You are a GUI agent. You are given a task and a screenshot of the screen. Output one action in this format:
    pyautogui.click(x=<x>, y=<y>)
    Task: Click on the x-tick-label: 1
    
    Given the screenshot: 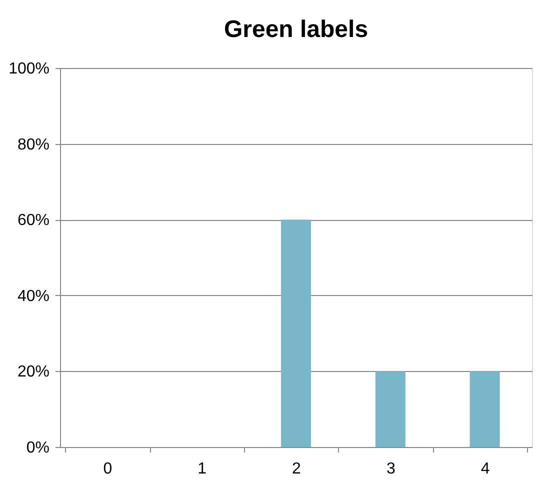 What is the action you would take?
    pyautogui.click(x=202, y=469)
    